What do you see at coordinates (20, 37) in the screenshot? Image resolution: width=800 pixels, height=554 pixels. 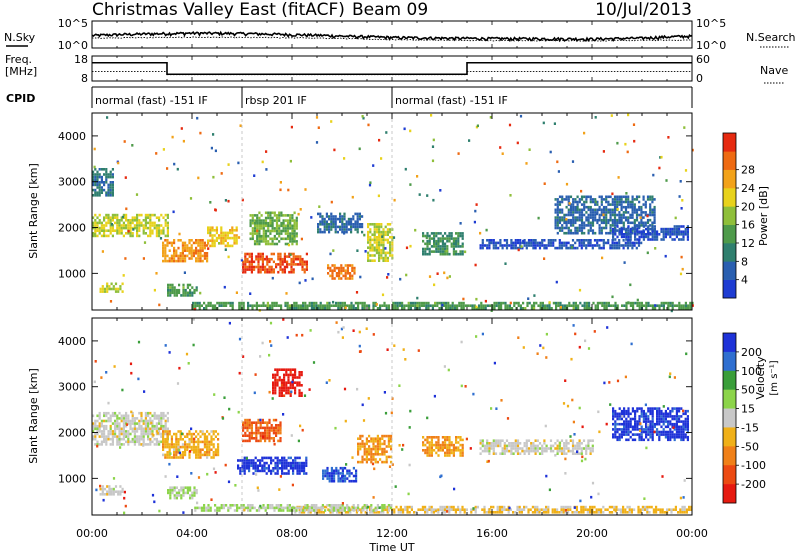 I see `noise-sky-label: N.Sky` at bounding box center [20, 37].